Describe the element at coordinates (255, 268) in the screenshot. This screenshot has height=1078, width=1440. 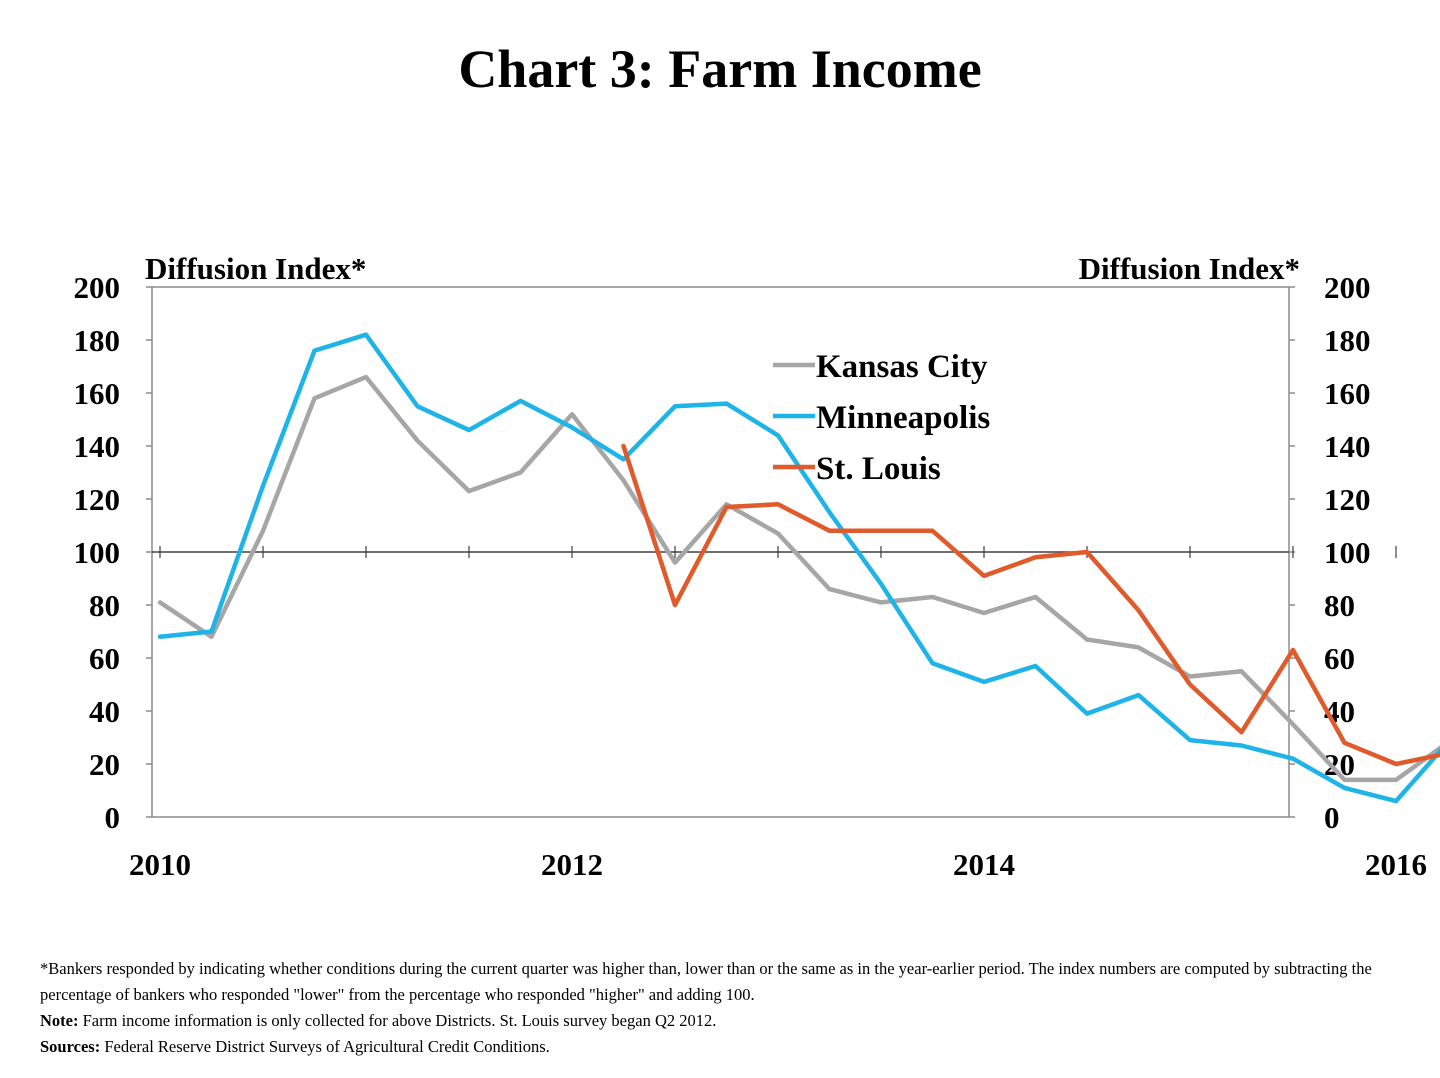
I see `left-axis-label: Diffusion Index*` at that location.